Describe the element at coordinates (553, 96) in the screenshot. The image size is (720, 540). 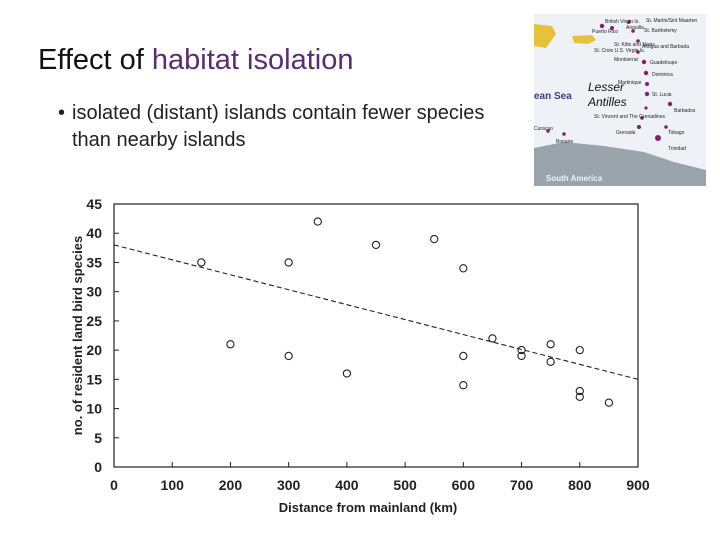
I see `map-sea-label: ean Sea` at that location.